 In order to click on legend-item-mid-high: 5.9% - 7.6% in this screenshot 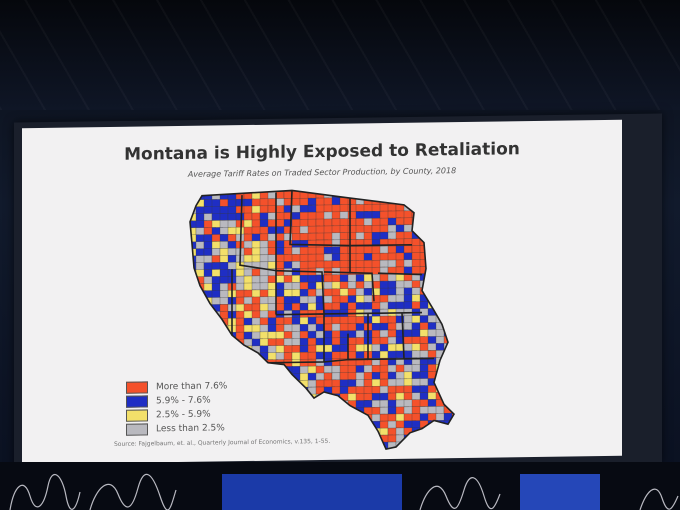, I will do `click(176, 400)`.